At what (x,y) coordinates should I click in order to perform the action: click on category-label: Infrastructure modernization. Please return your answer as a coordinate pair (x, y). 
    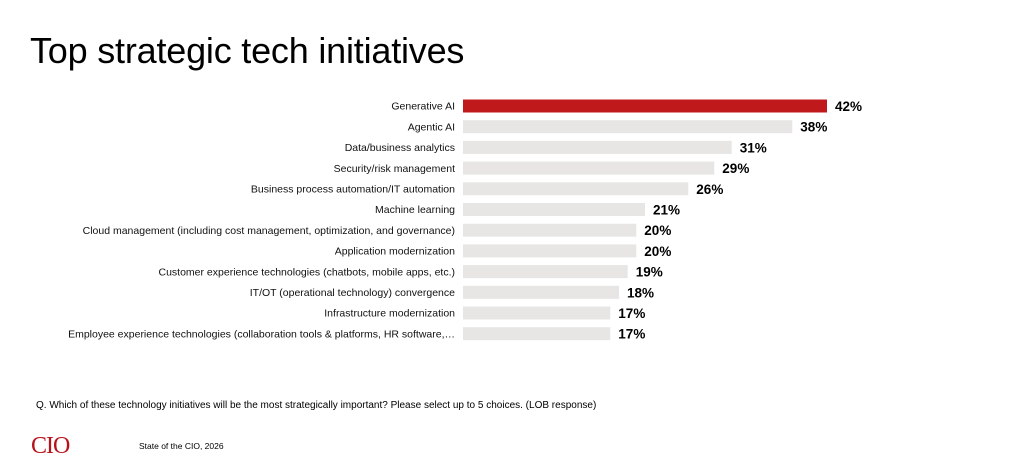
    Looking at the image, I should click on (389, 314).